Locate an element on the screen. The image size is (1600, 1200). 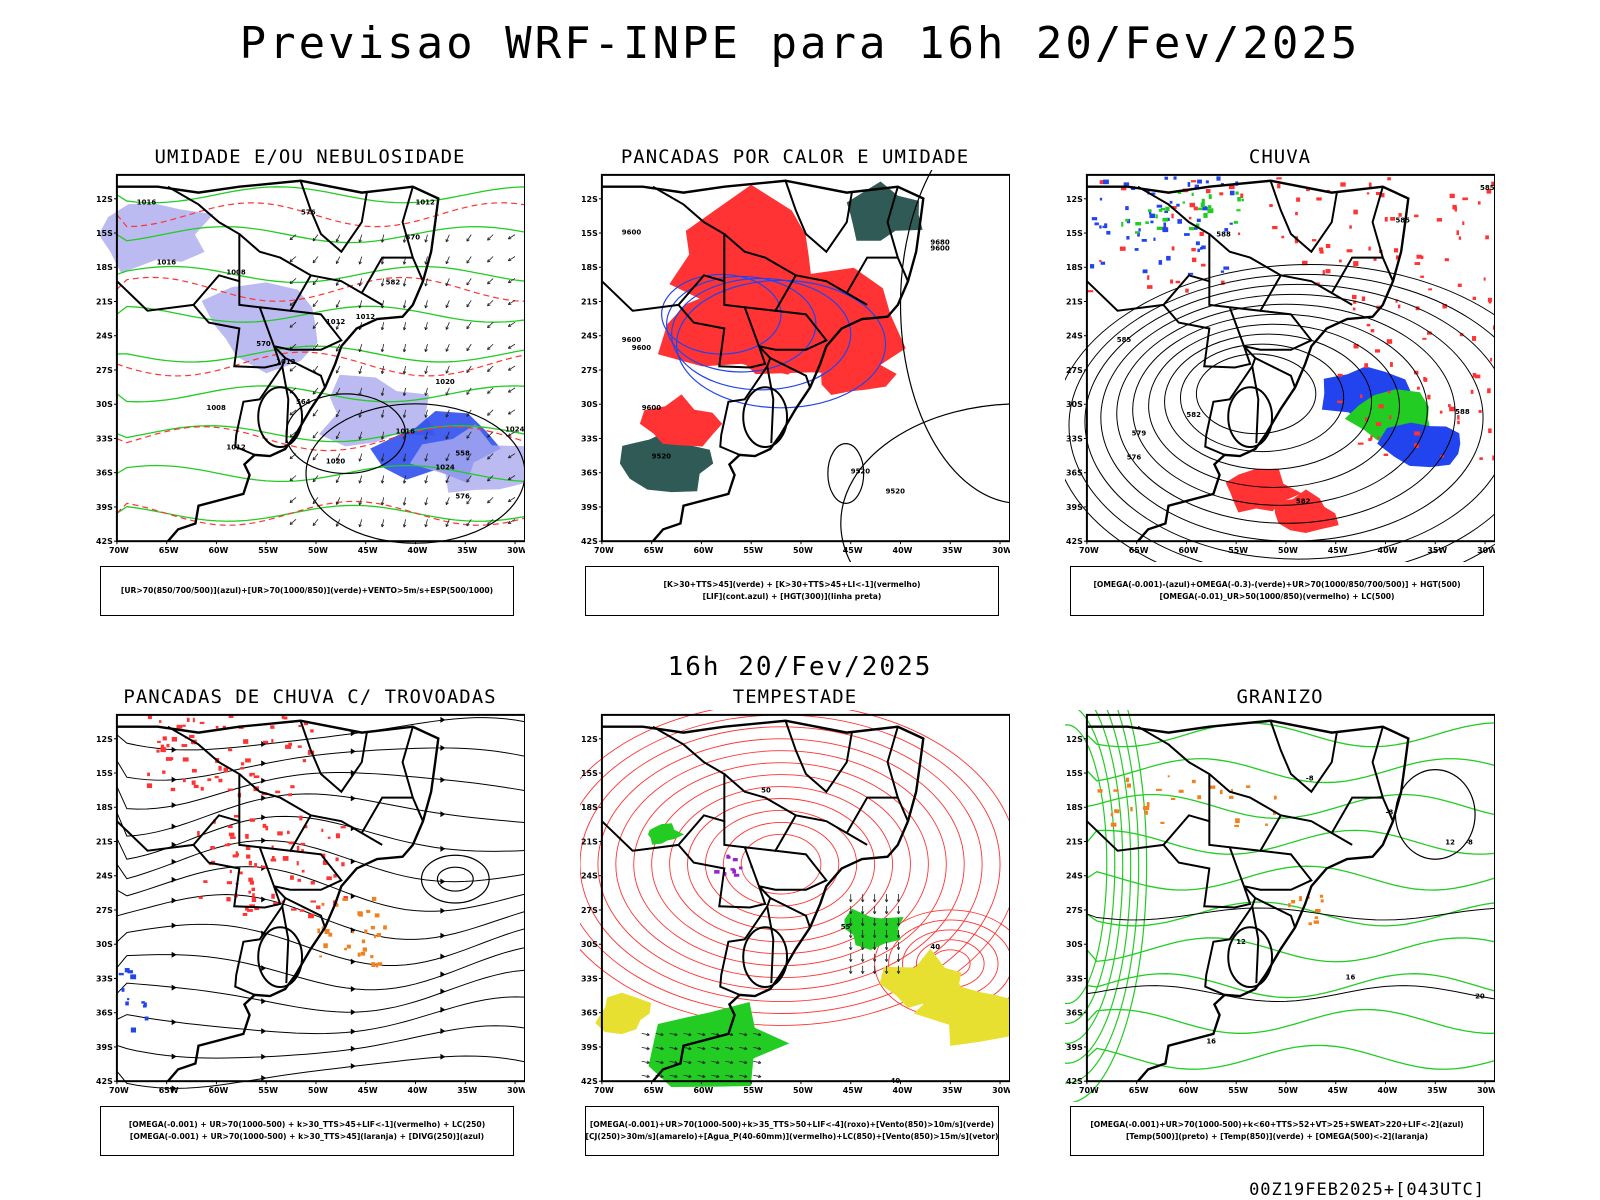
wind850-vector is located at coordinates (673, 1076).